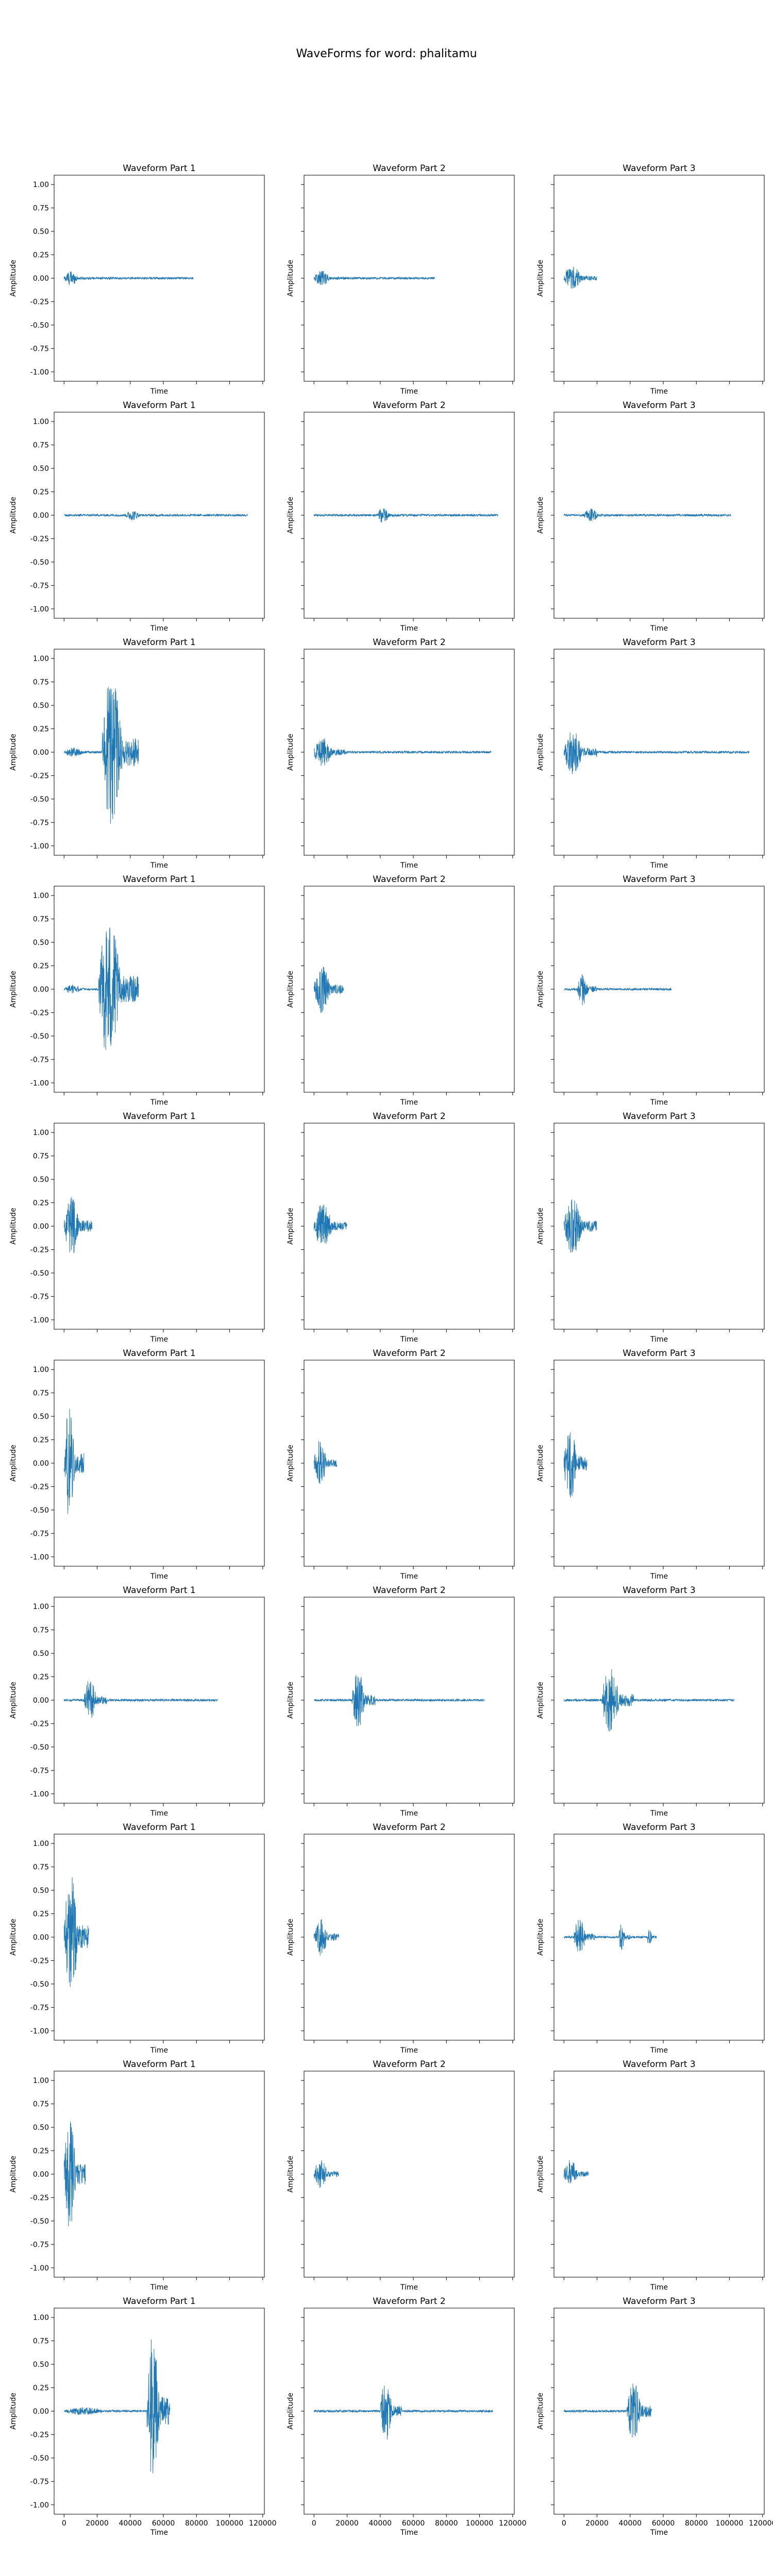 This screenshot has width=773, height=2576. What do you see at coordinates (401, 1464) in the screenshot?
I see `subplot-6-2: Waveform Part 2 Time Amplitude` at bounding box center [401, 1464].